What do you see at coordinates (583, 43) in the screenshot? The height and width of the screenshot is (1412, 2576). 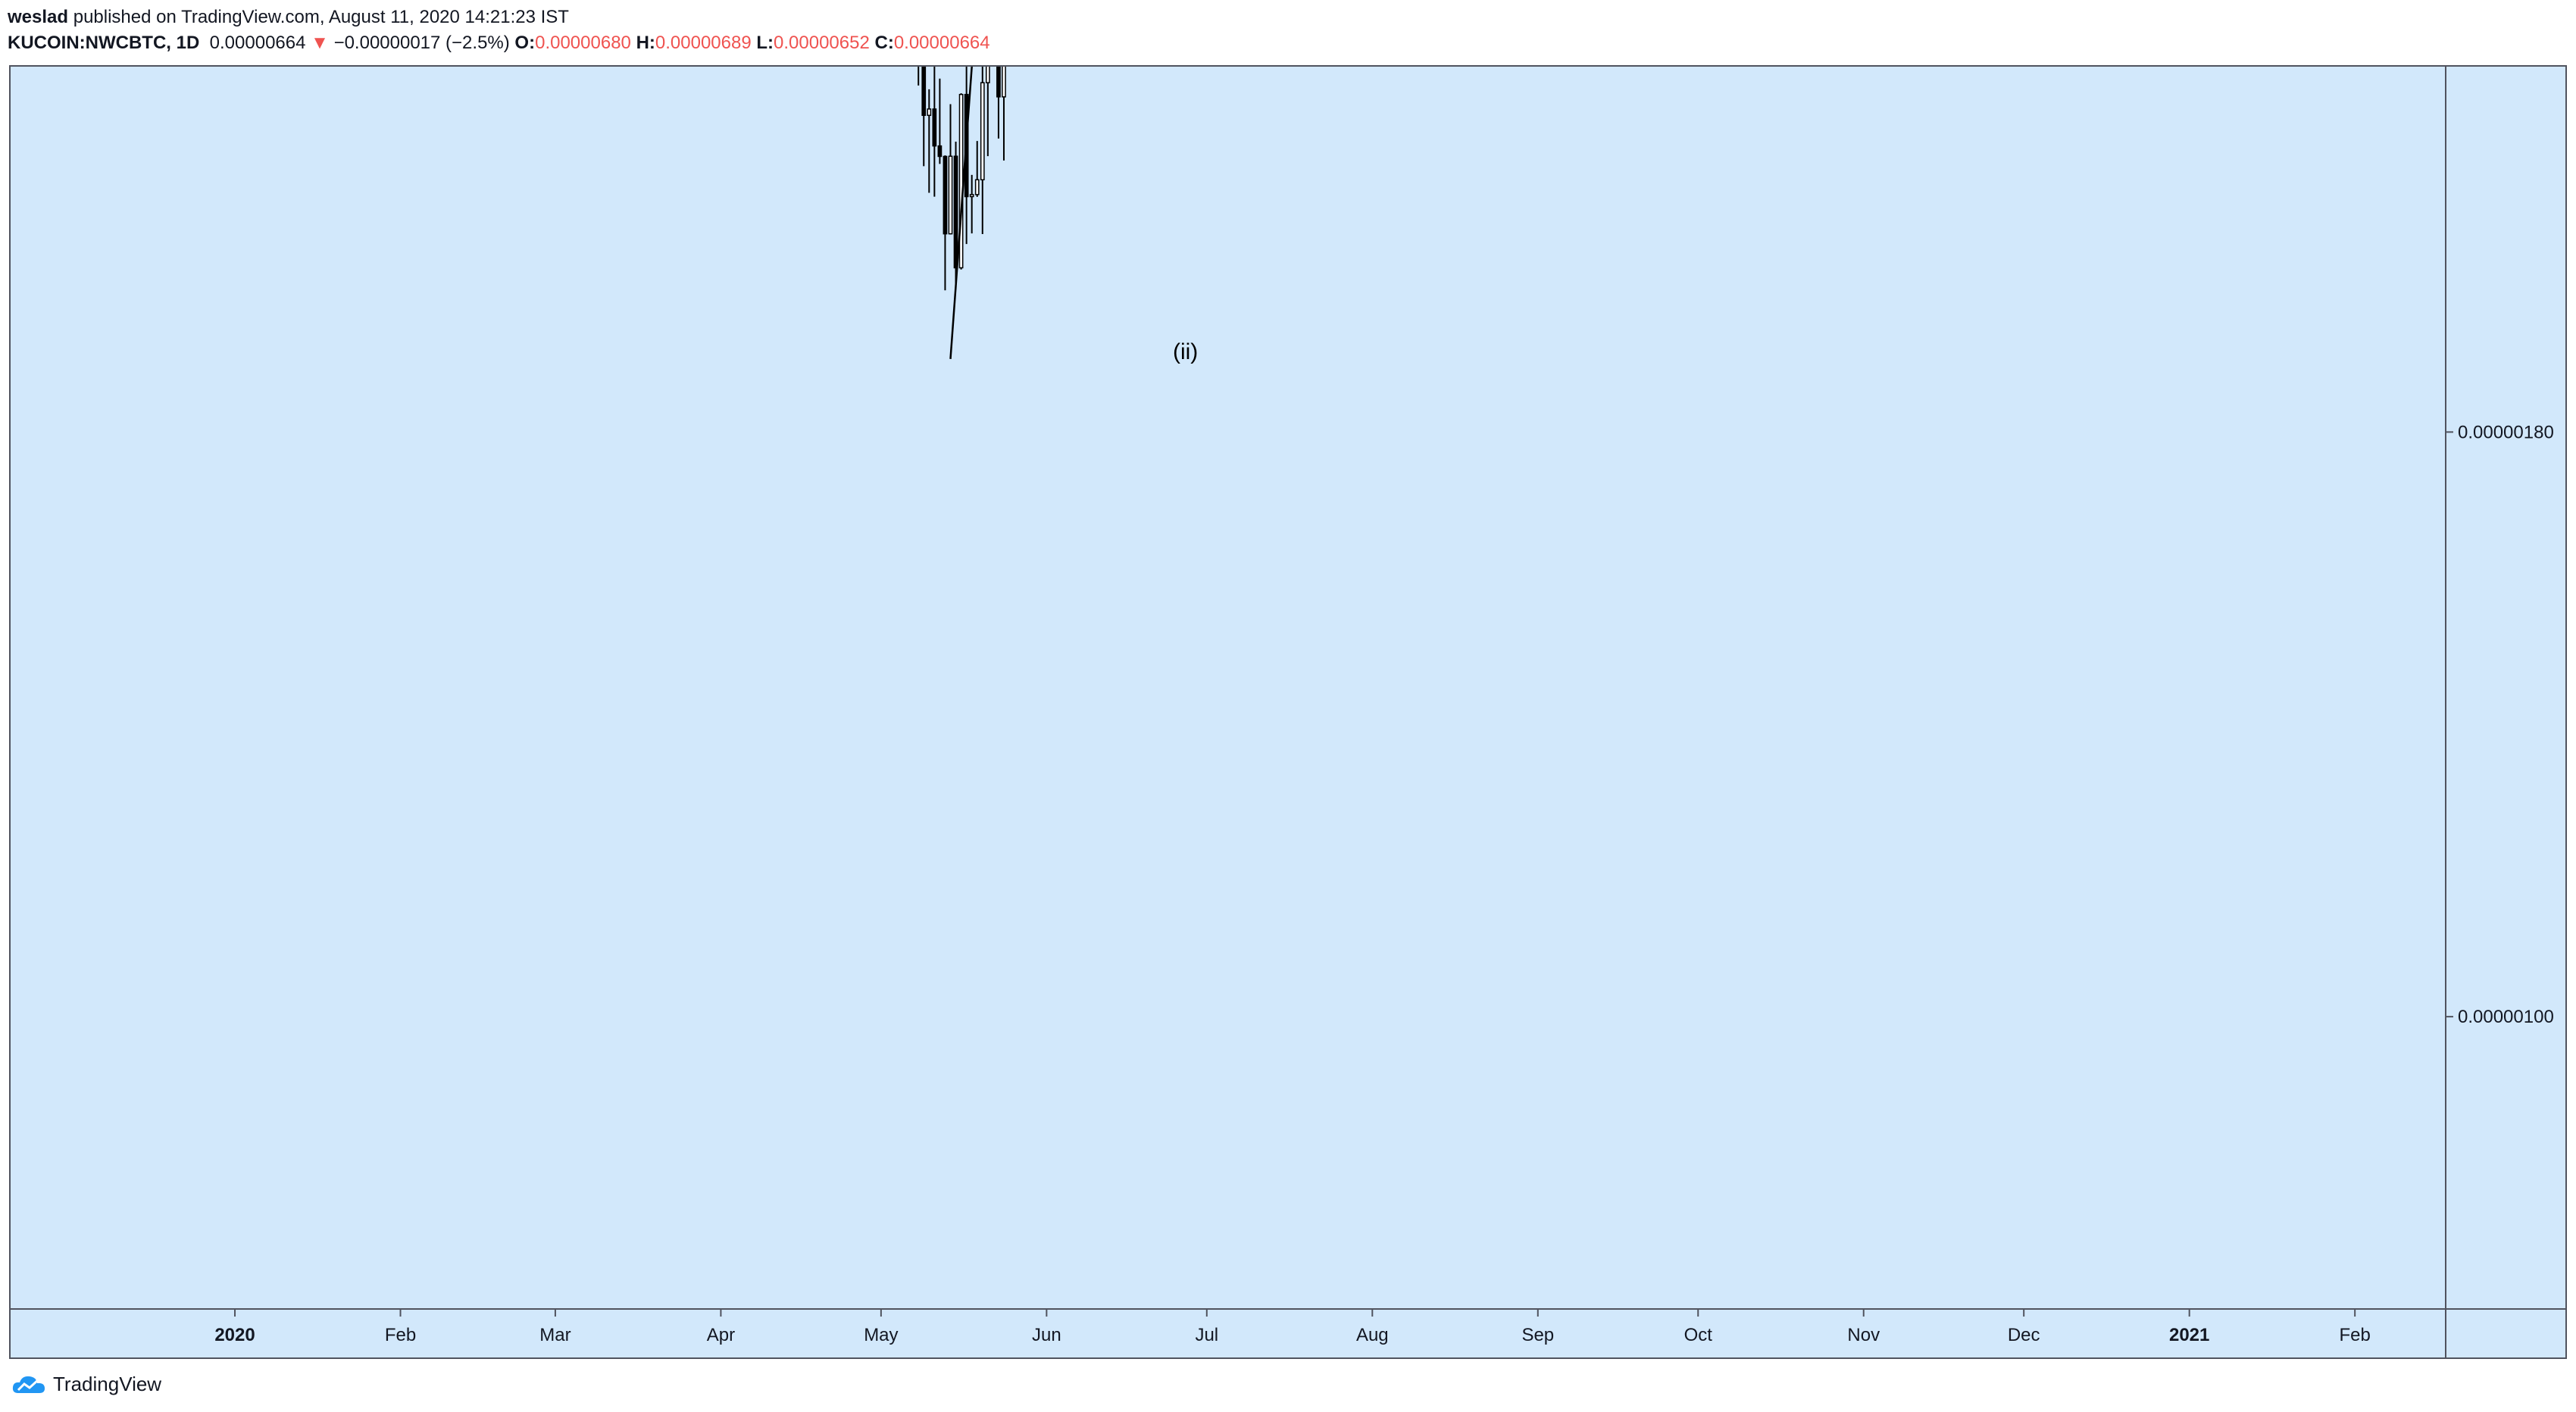 I see `open-value: 0.00000680` at bounding box center [583, 43].